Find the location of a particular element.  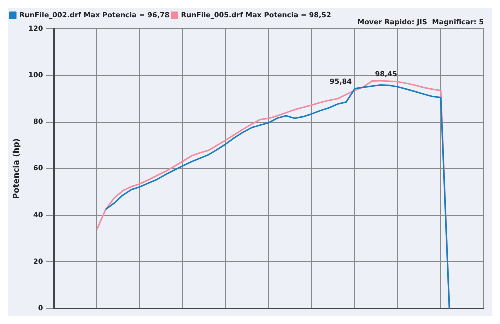

y-axis-title: Potencia (hp) is located at coordinates (16, 169).